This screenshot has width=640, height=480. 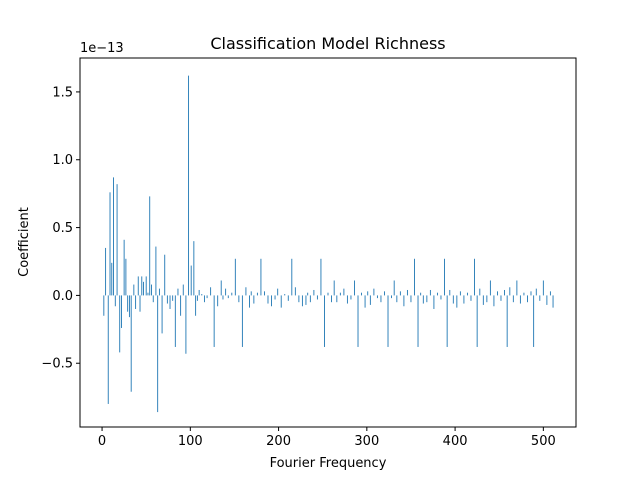 What do you see at coordinates (190, 441) in the screenshot?
I see `x-tick-label: 100` at bounding box center [190, 441].